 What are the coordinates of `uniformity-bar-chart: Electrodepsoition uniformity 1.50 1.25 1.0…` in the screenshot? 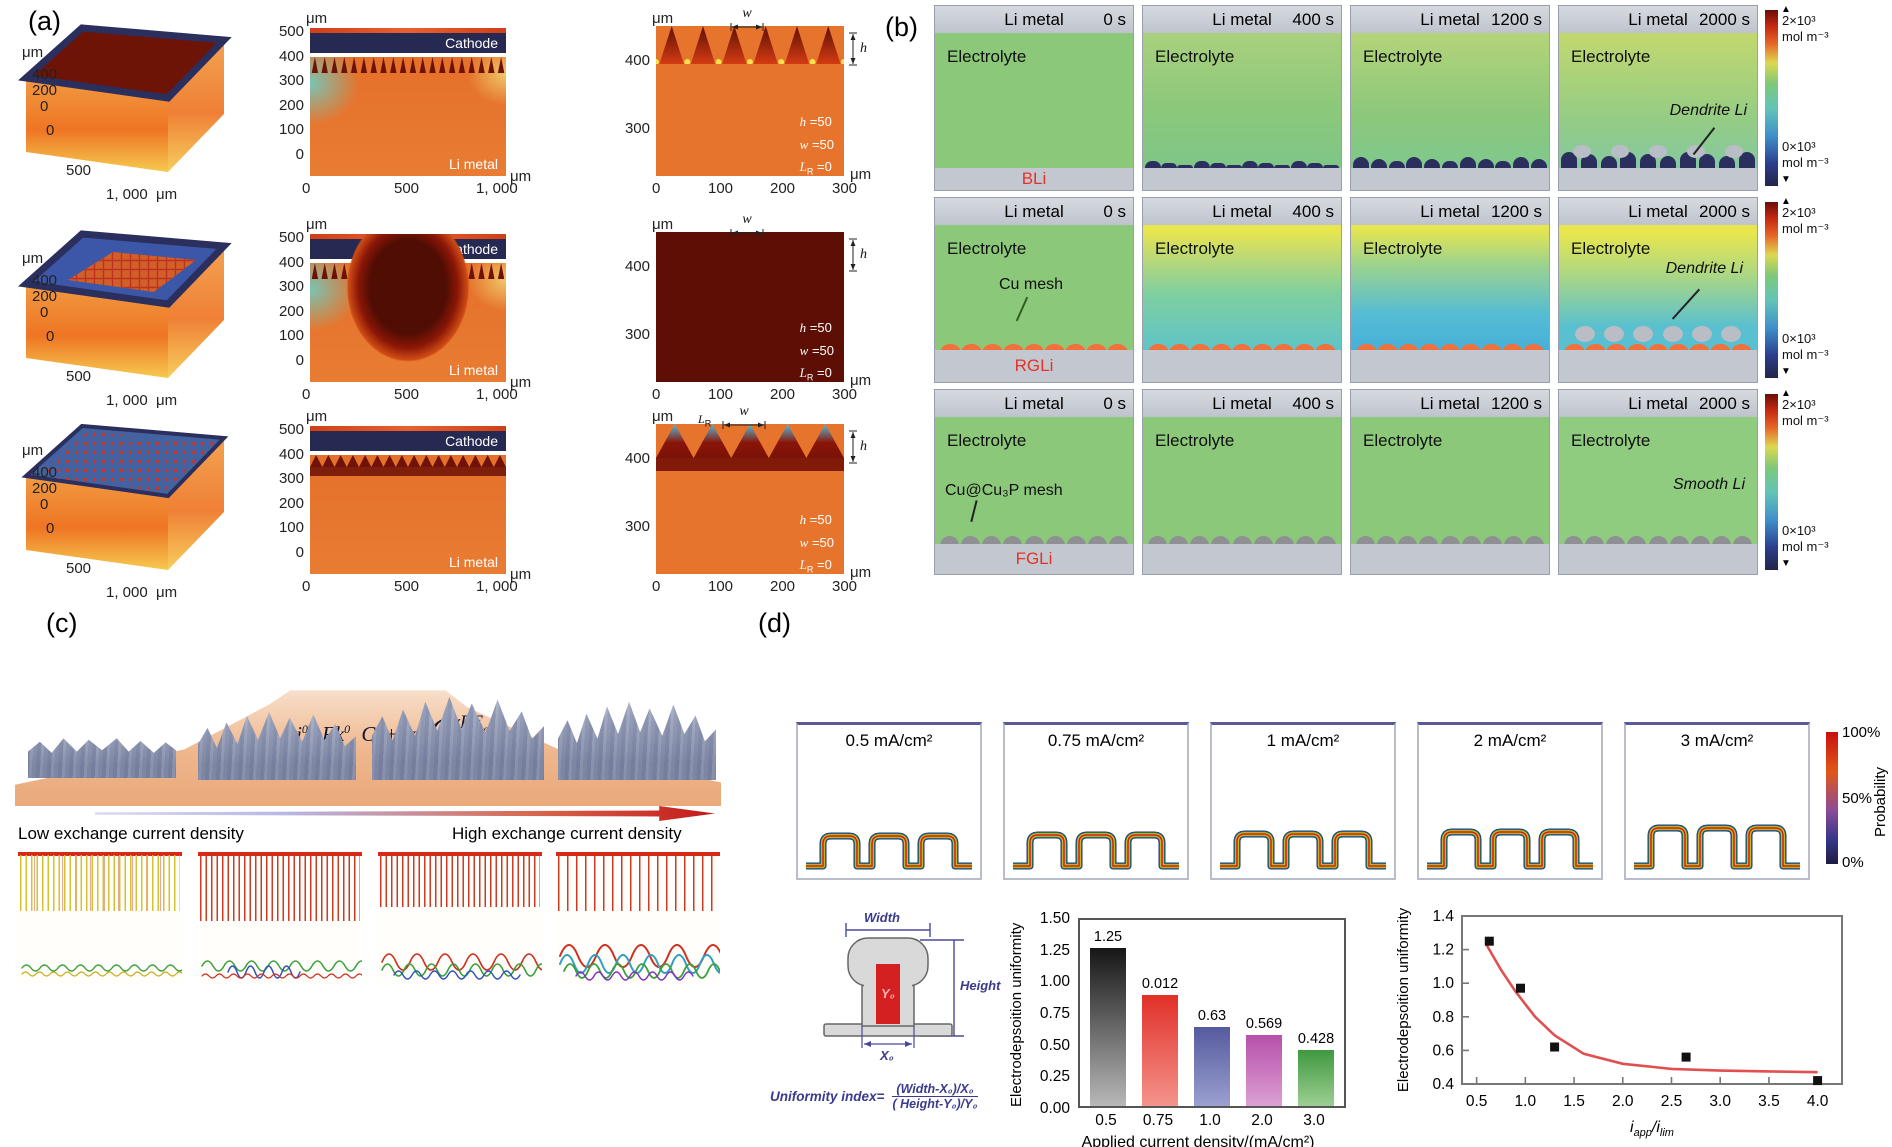 It's located at (1186, 1027).